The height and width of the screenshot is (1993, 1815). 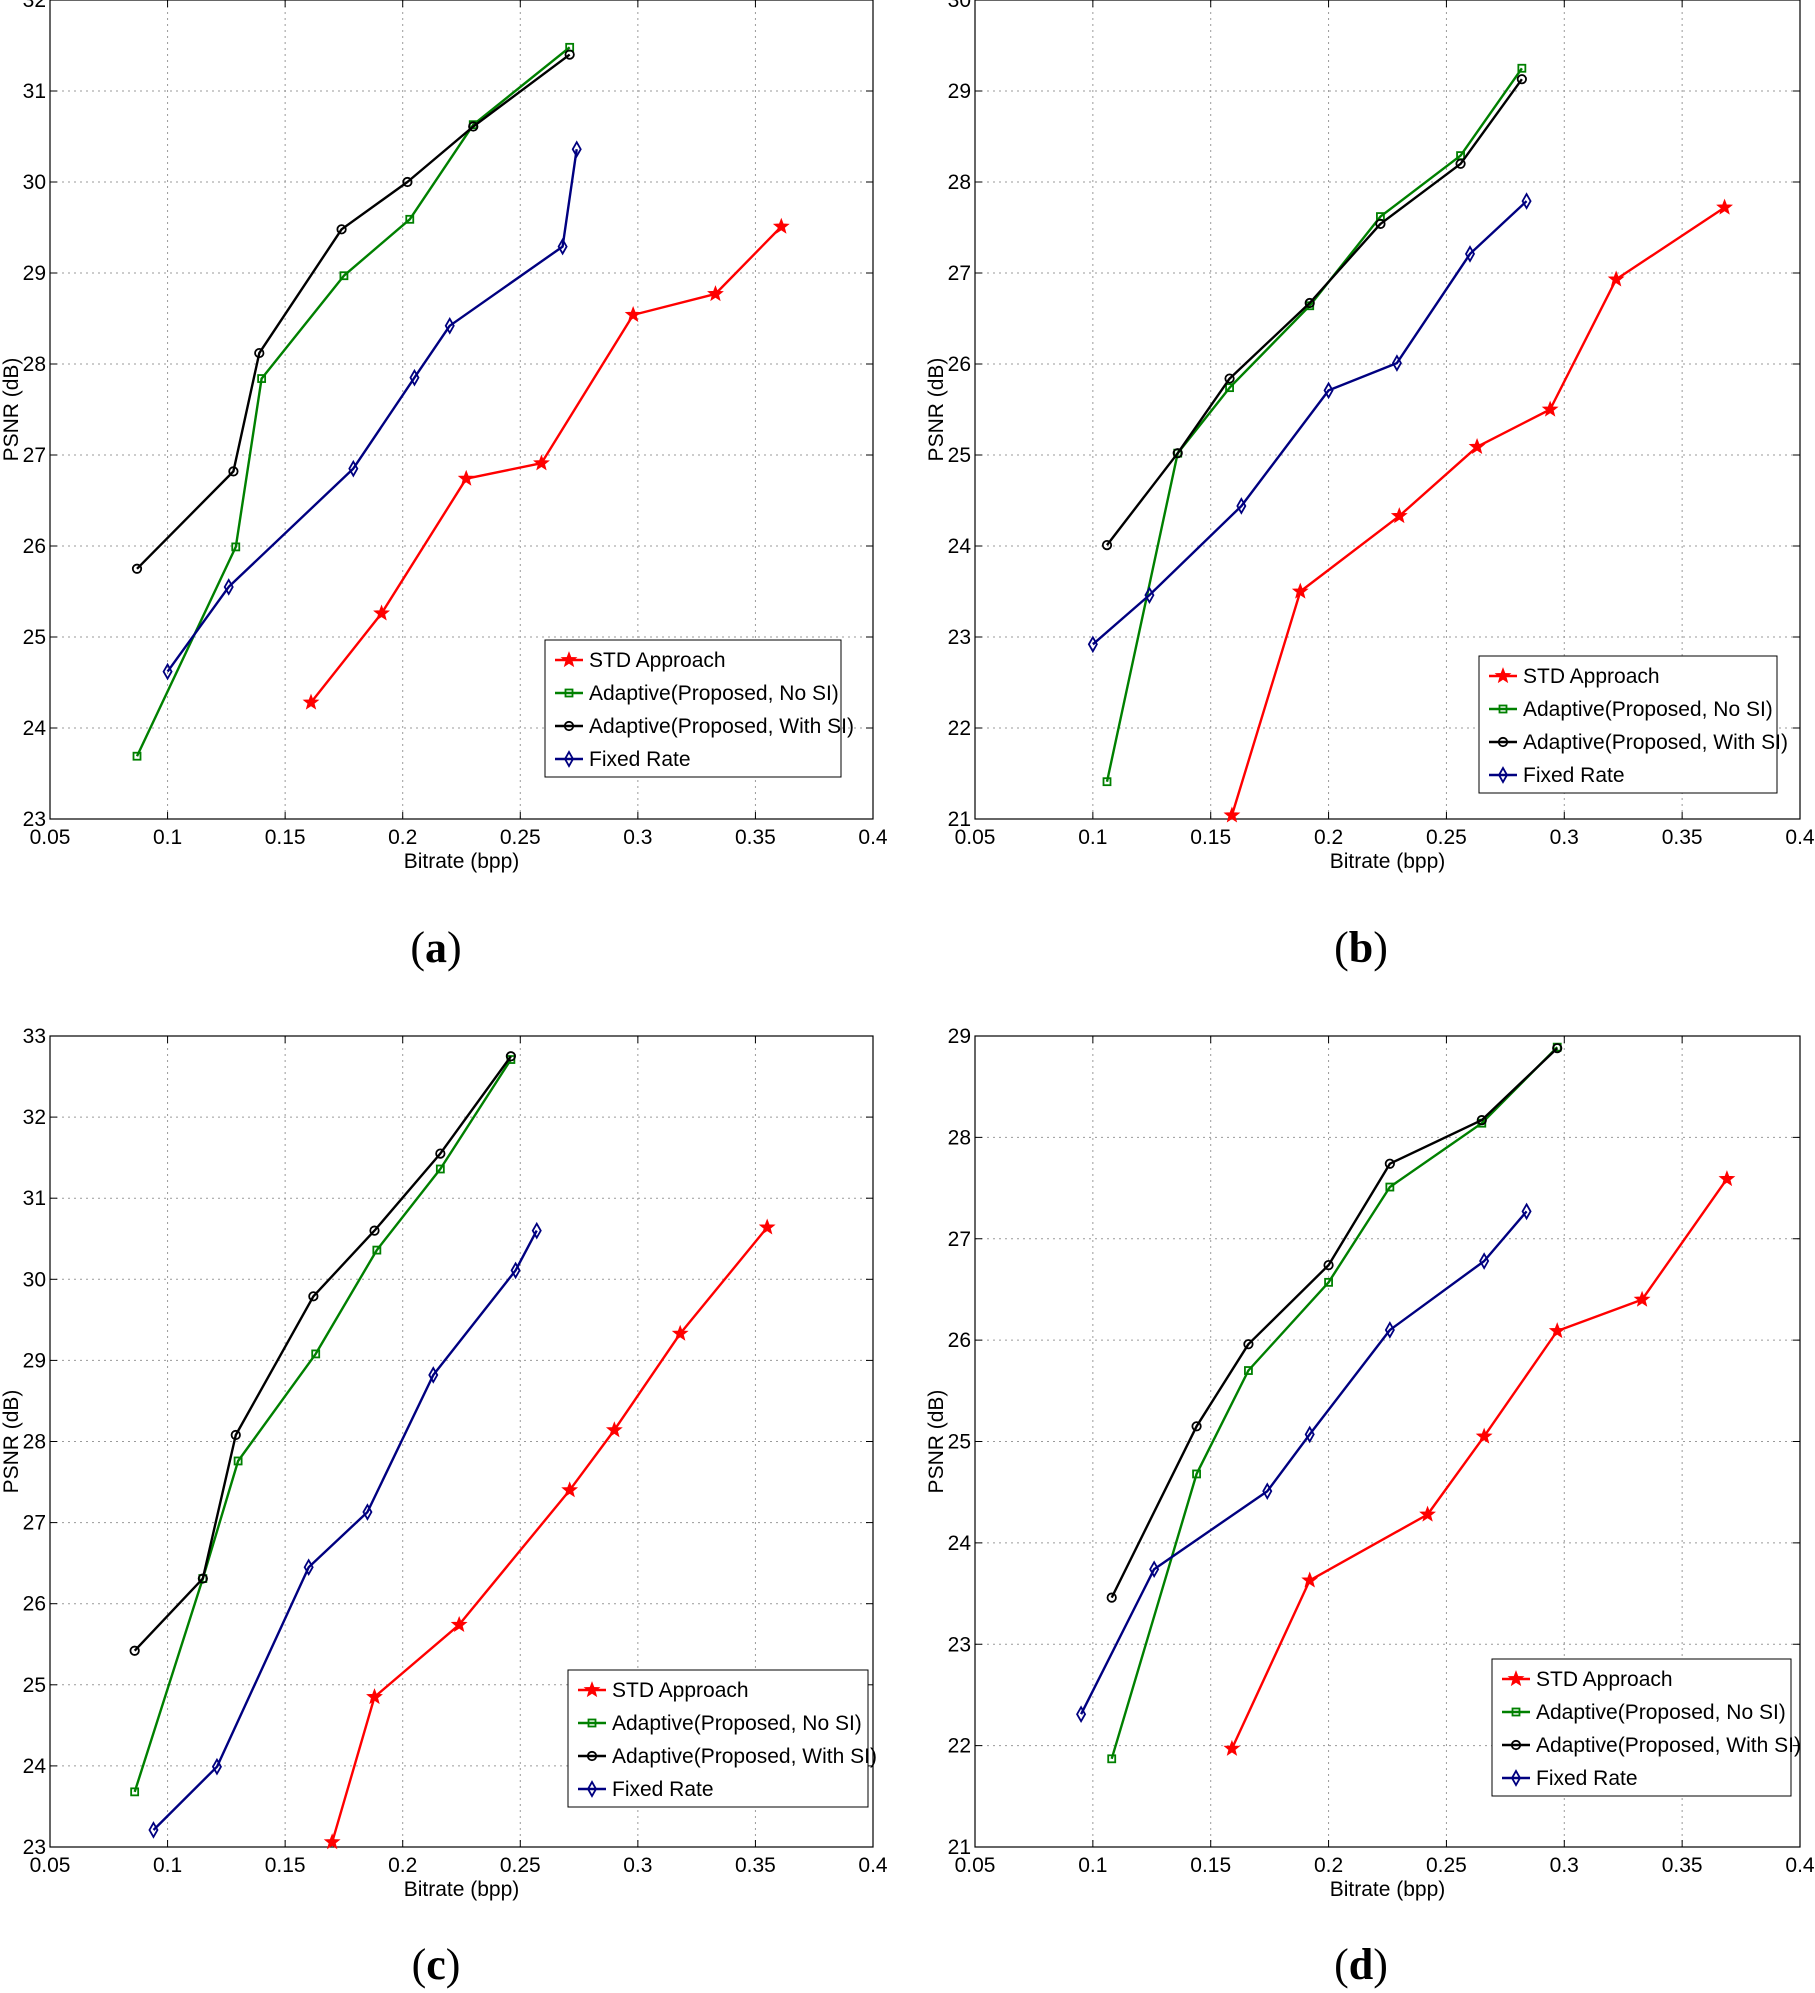 What do you see at coordinates (959, 1340) in the screenshot?
I see `y-tick-label: 26` at bounding box center [959, 1340].